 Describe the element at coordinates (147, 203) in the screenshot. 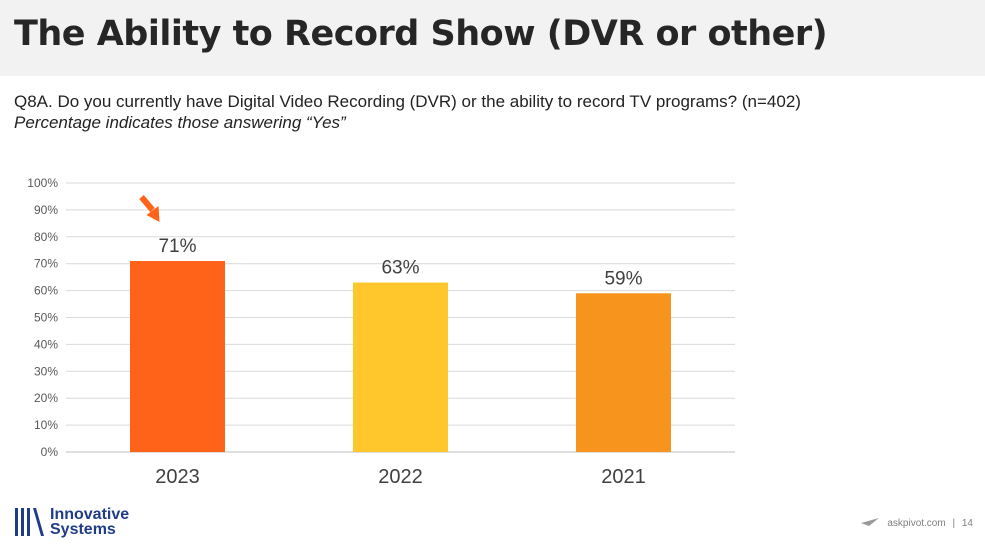

I see `highlight-arrow` at that location.